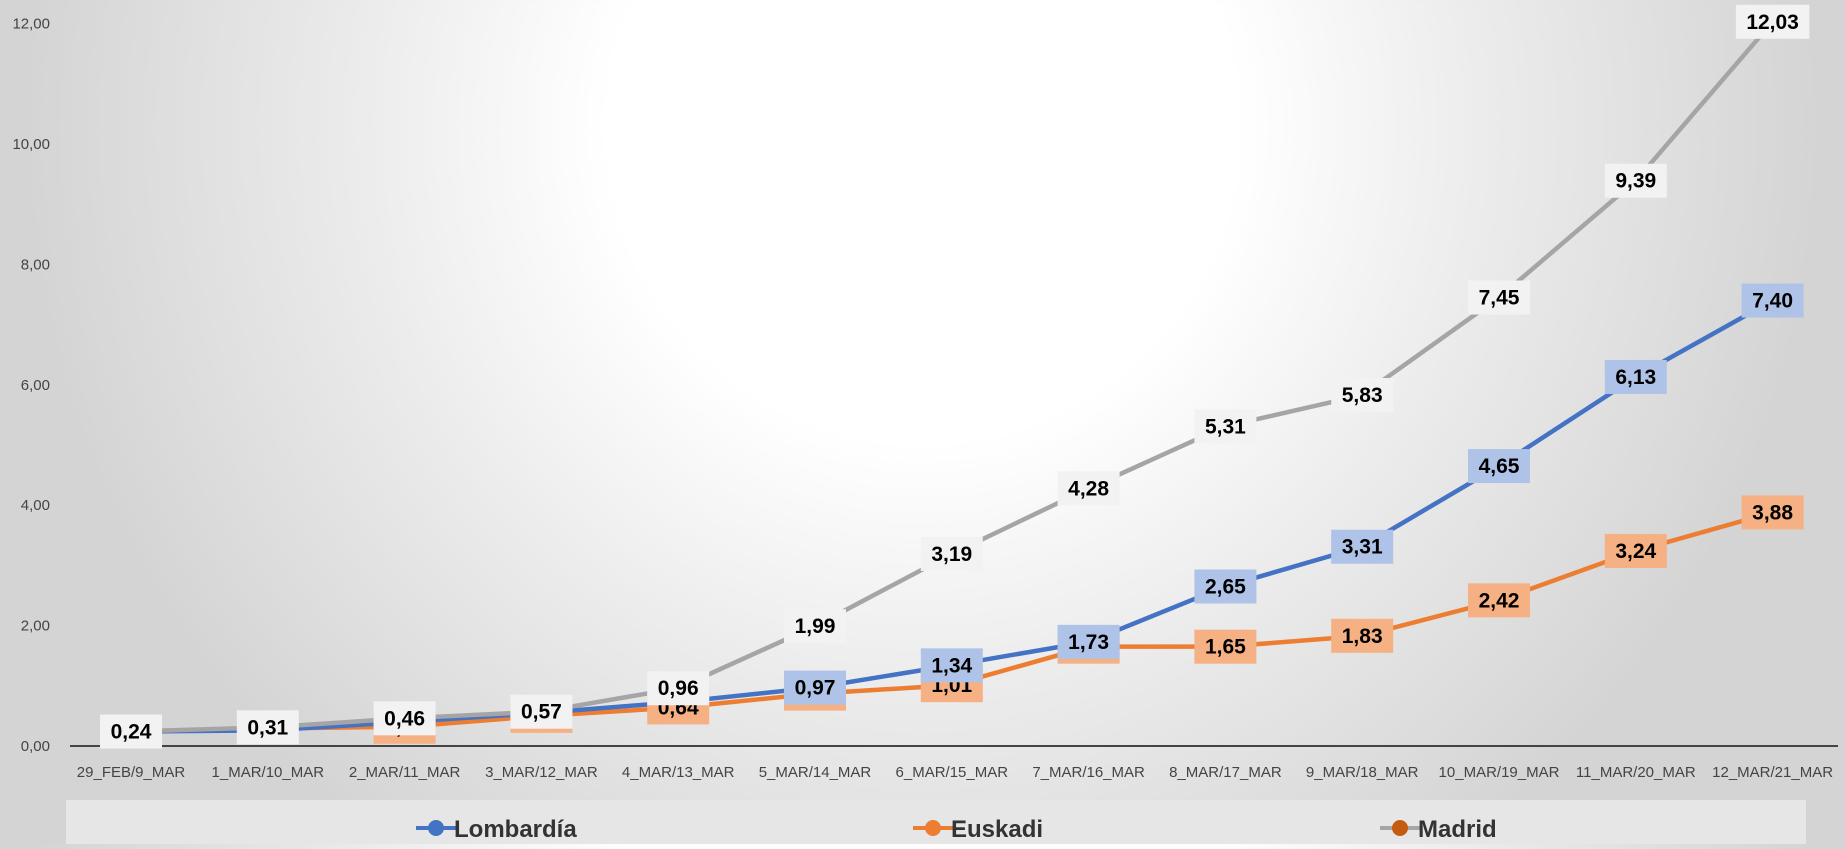 This screenshot has height=849, width=1845. I want to click on data-label: 0,97, so click(815, 687).